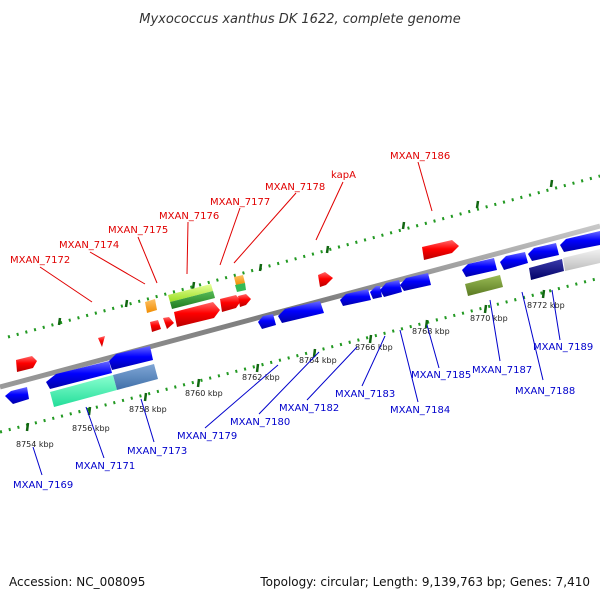 The height and width of the screenshot is (600, 600). What do you see at coordinates (365, 394) in the screenshot?
I see `gene-label-mxan-7183: MXAN_7183` at bounding box center [365, 394].